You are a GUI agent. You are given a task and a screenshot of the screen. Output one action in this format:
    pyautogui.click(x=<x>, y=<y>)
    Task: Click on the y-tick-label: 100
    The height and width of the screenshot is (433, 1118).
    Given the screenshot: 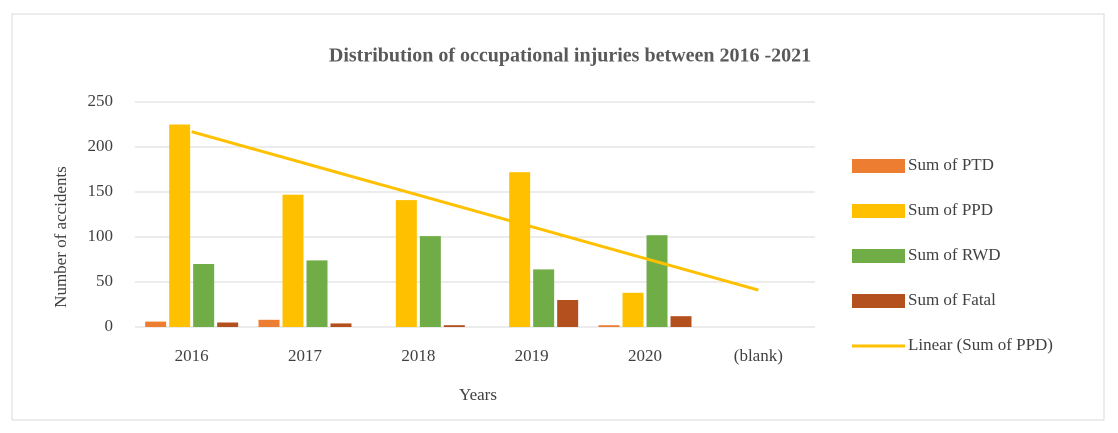 What is the action you would take?
    pyautogui.click(x=101, y=235)
    